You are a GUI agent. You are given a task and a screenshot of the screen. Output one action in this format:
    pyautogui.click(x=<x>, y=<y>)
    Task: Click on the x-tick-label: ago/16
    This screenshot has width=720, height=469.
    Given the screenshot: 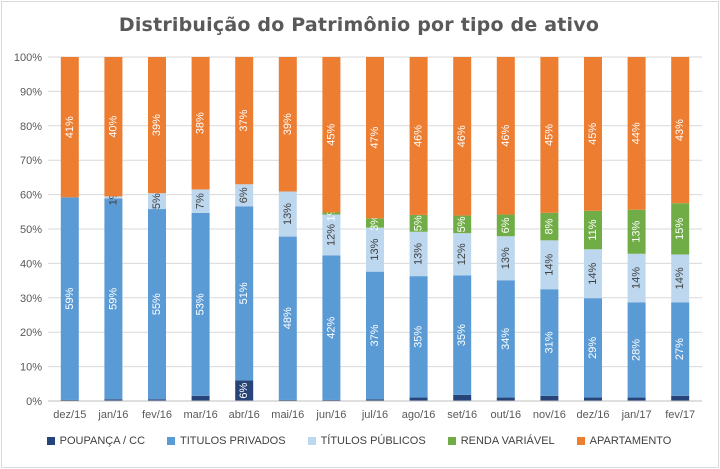 What is the action you would take?
    pyautogui.click(x=419, y=415)
    